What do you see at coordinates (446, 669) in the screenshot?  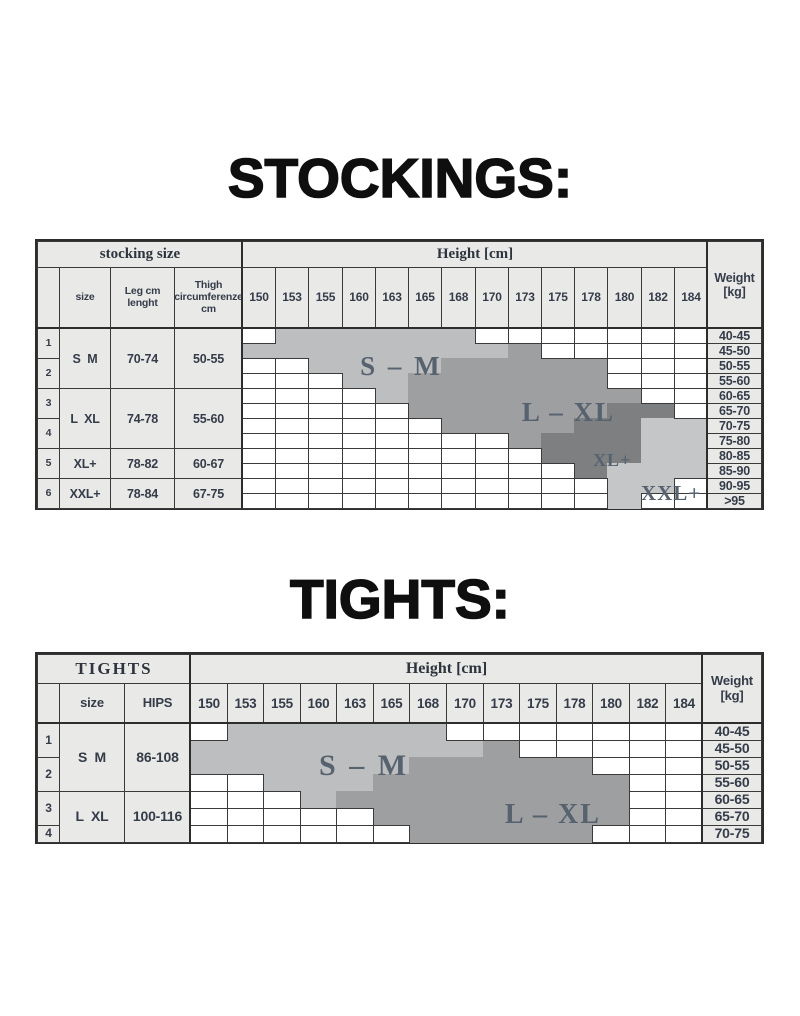 I see `height-header: Height [cm]` at bounding box center [446, 669].